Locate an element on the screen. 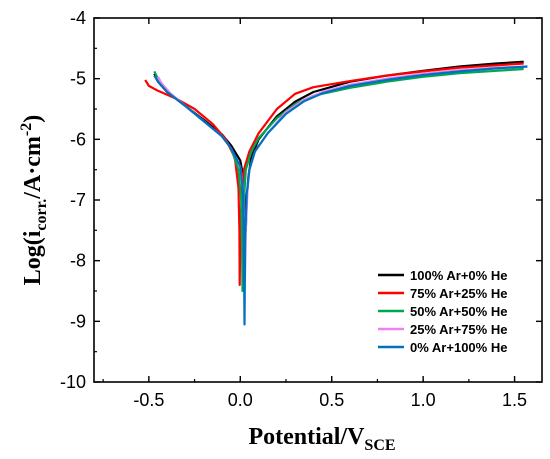 This screenshot has width=550, height=459. y-axis-title-sup: -2 is located at coordinates (26, 129).